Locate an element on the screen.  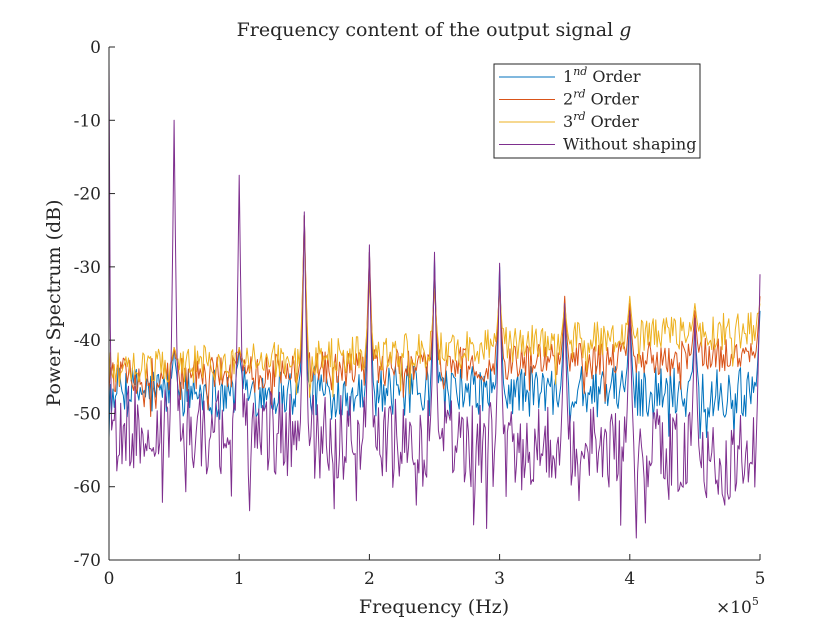
chart-title: Frequency content of the output signal g is located at coordinates (434, 30).